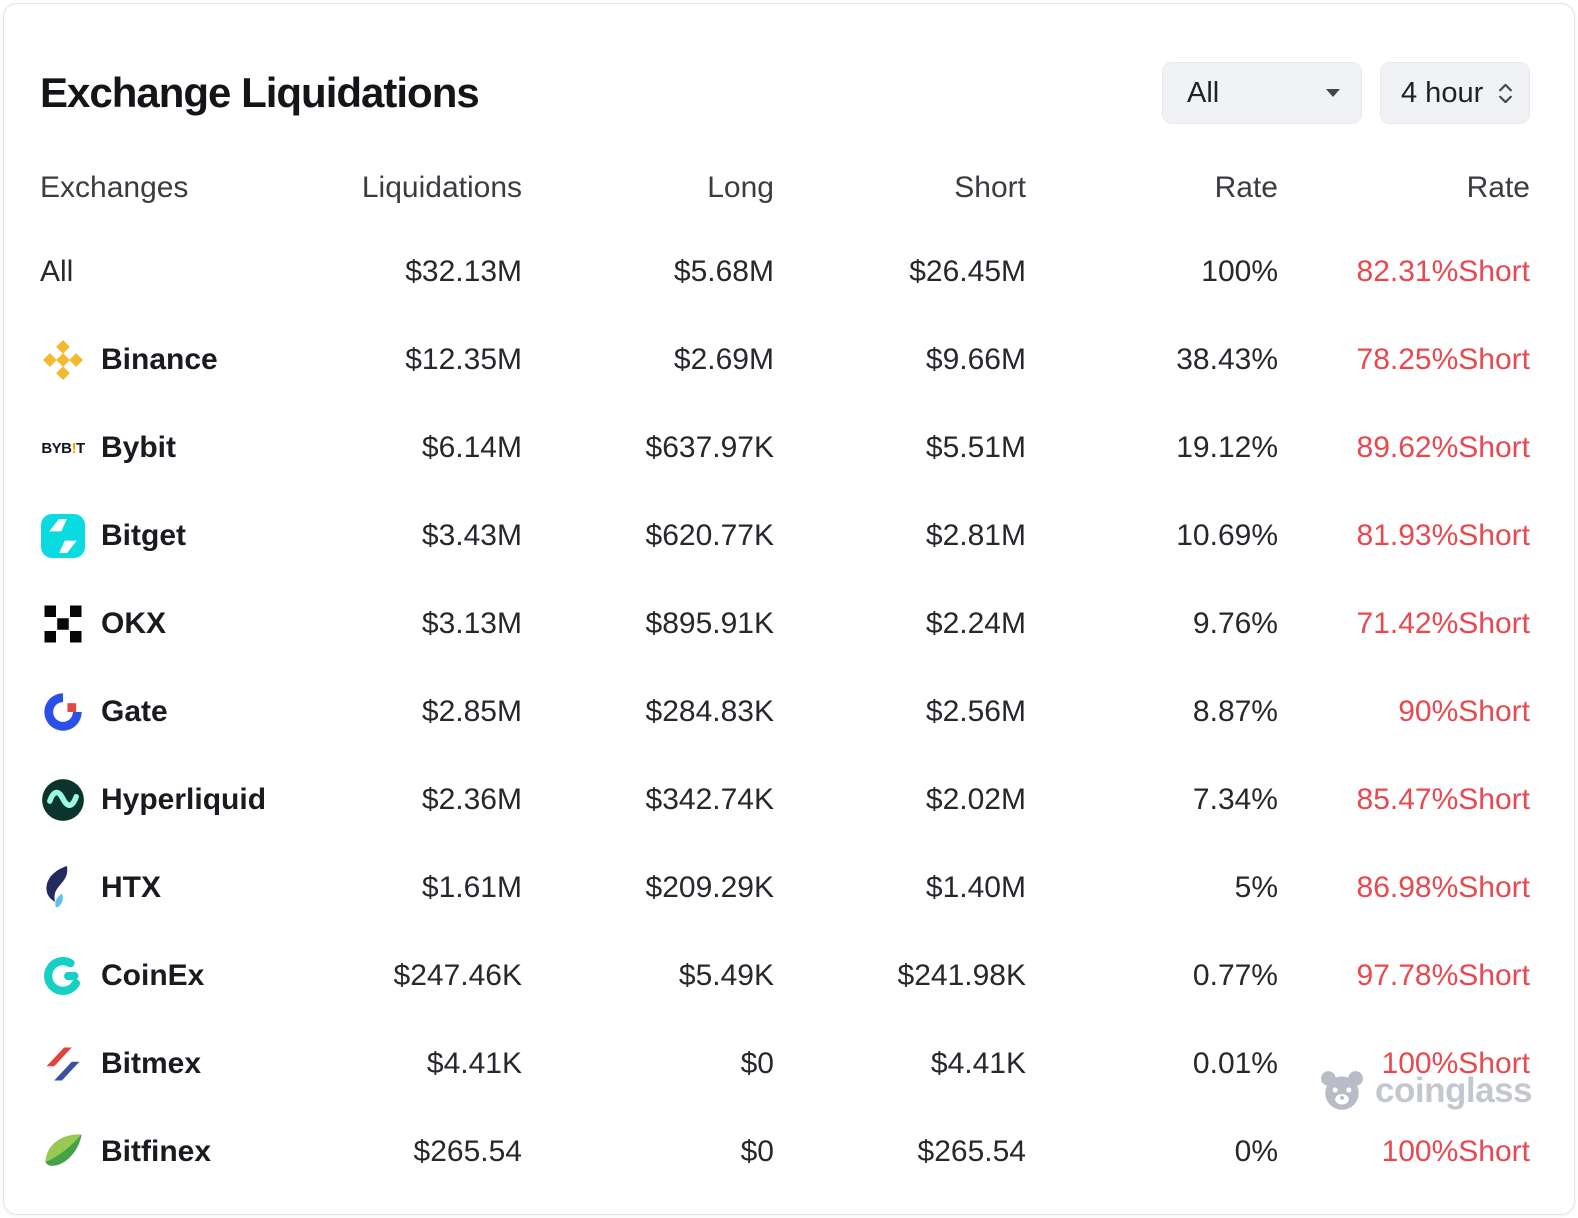 Image resolution: width=1578 pixels, height=1218 pixels. Describe the element at coordinates (457, 975) in the screenshot. I see `liquidations-value: $247.46K` at that location.